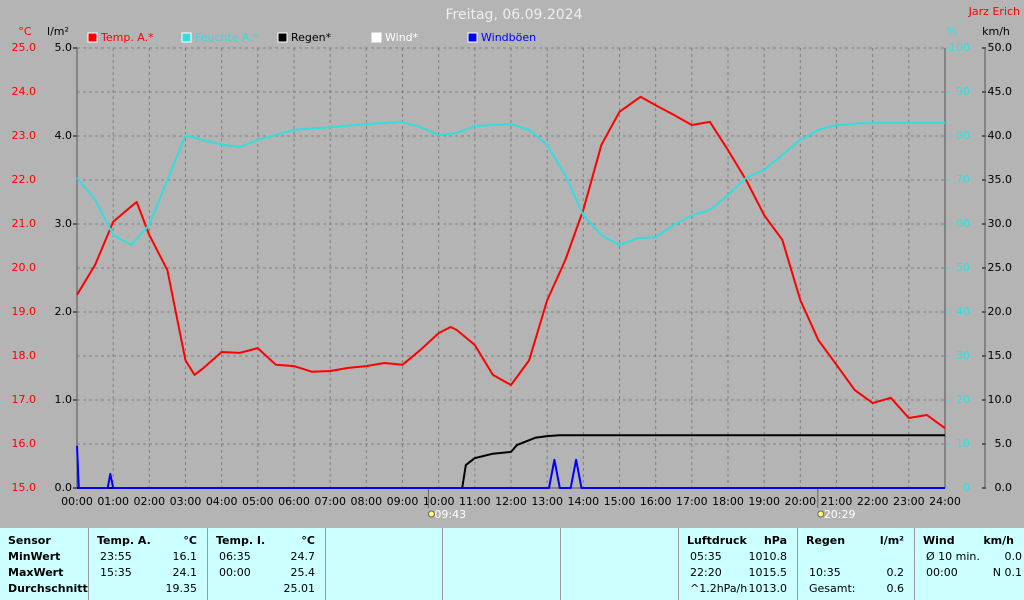 The image size is (1024, 600). I want to click on y3-tick-label: 15.0, so click(1000, 355).